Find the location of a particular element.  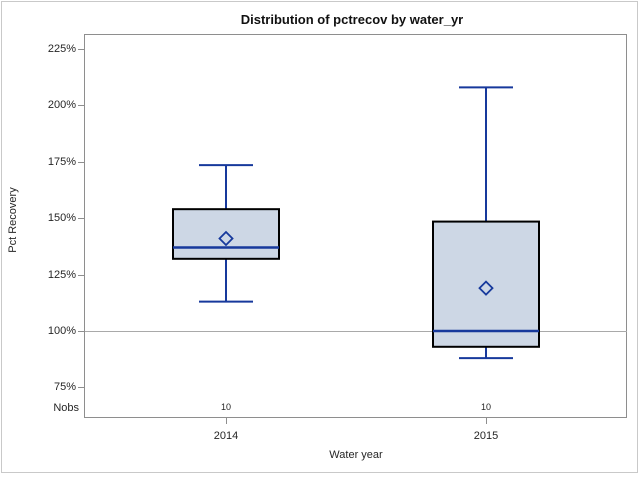

y-tick-label: 175% is located at coordinates (61, 161).